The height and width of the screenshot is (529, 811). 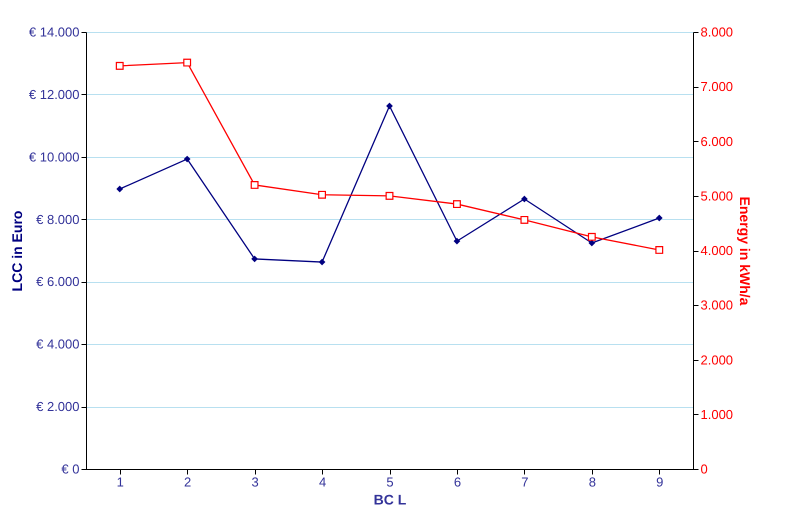 What do you see at coordinates (188, 482) in the screenshot?
I see `x-tick-label: 2` at bounding box center [188, 482].